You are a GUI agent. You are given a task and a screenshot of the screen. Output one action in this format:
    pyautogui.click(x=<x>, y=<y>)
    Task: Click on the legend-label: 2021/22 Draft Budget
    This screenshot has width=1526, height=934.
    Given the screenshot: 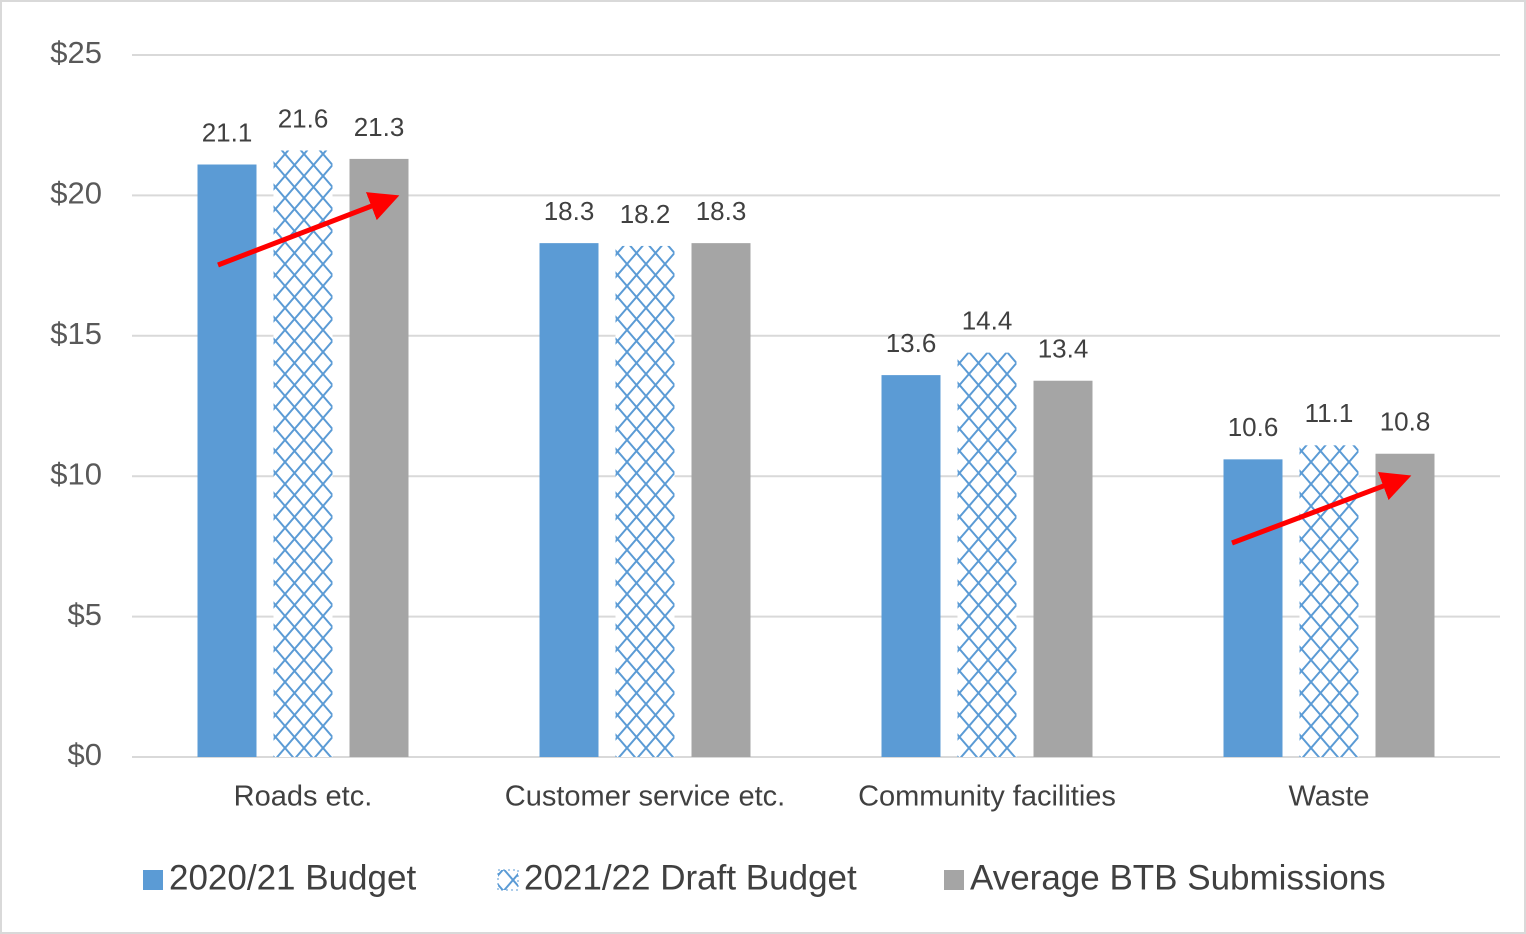 What is the action you would take?
    pyautogui.click(x=690, y=877)
    